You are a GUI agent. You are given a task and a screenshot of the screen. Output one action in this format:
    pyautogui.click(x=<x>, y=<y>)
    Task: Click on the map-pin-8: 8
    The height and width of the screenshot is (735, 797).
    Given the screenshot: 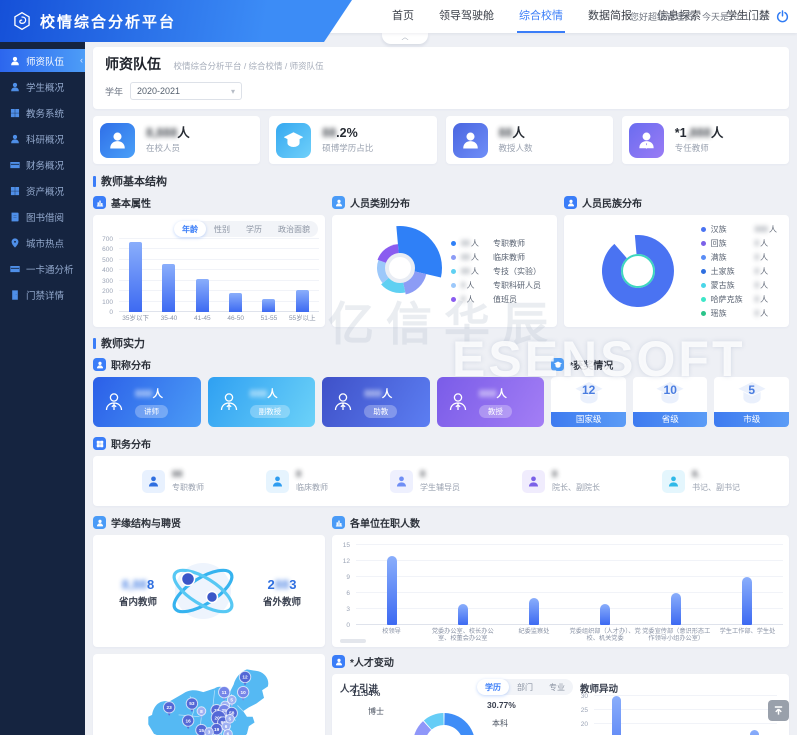 What is the action you would take?
    pyautogui.click(x=201, y=712)
    